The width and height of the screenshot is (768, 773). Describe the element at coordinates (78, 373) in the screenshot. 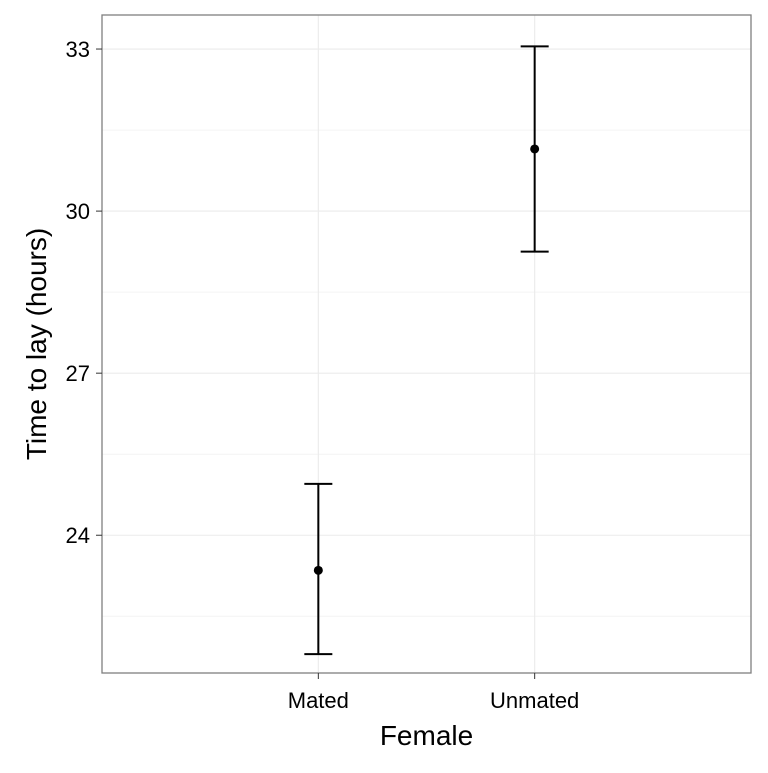

I see `y-tick-label: 27` at that location.